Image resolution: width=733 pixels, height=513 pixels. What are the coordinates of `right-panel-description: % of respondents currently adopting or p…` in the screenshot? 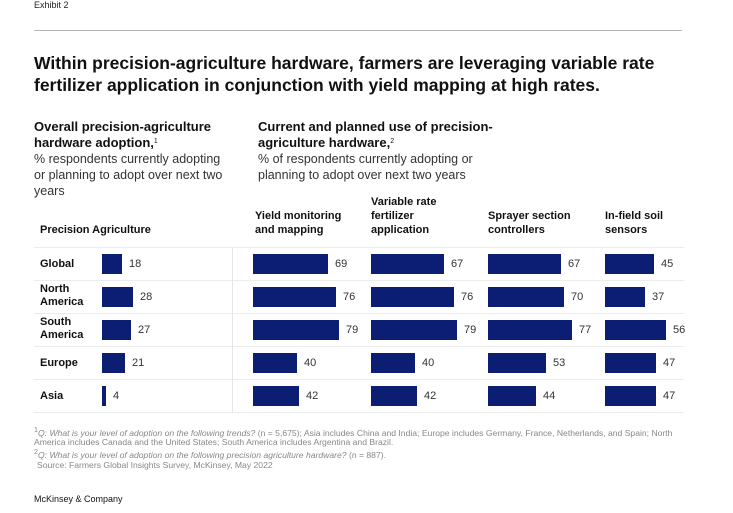 It's located at (365, 167).